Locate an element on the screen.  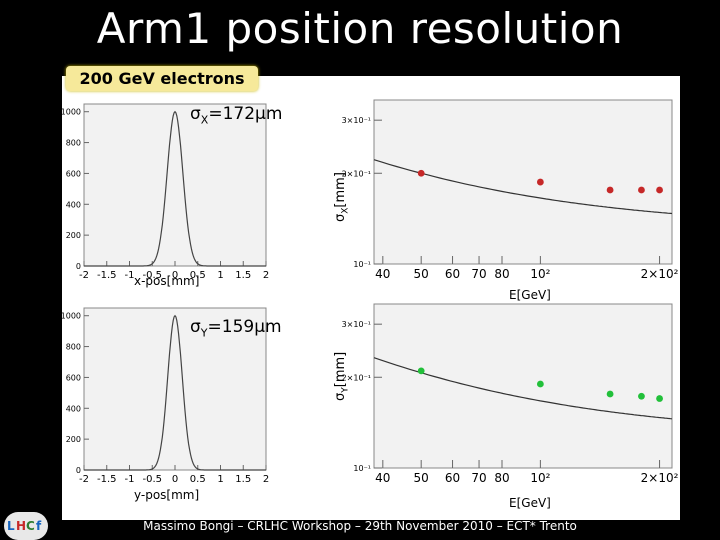
hist-x-ytick-label: 1000 is located at coordinates (71, 112).